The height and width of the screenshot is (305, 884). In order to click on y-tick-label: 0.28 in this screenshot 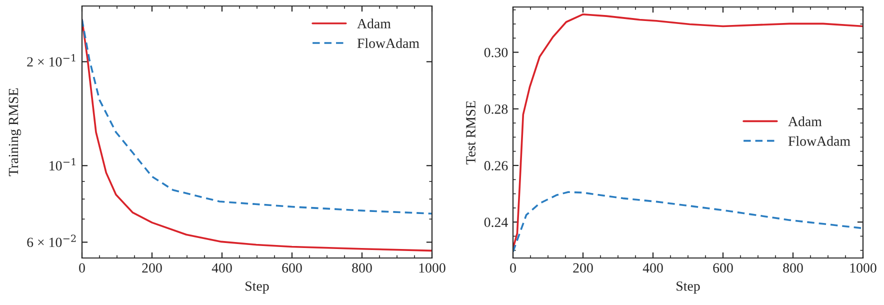, I will do `click(496, 109)`.